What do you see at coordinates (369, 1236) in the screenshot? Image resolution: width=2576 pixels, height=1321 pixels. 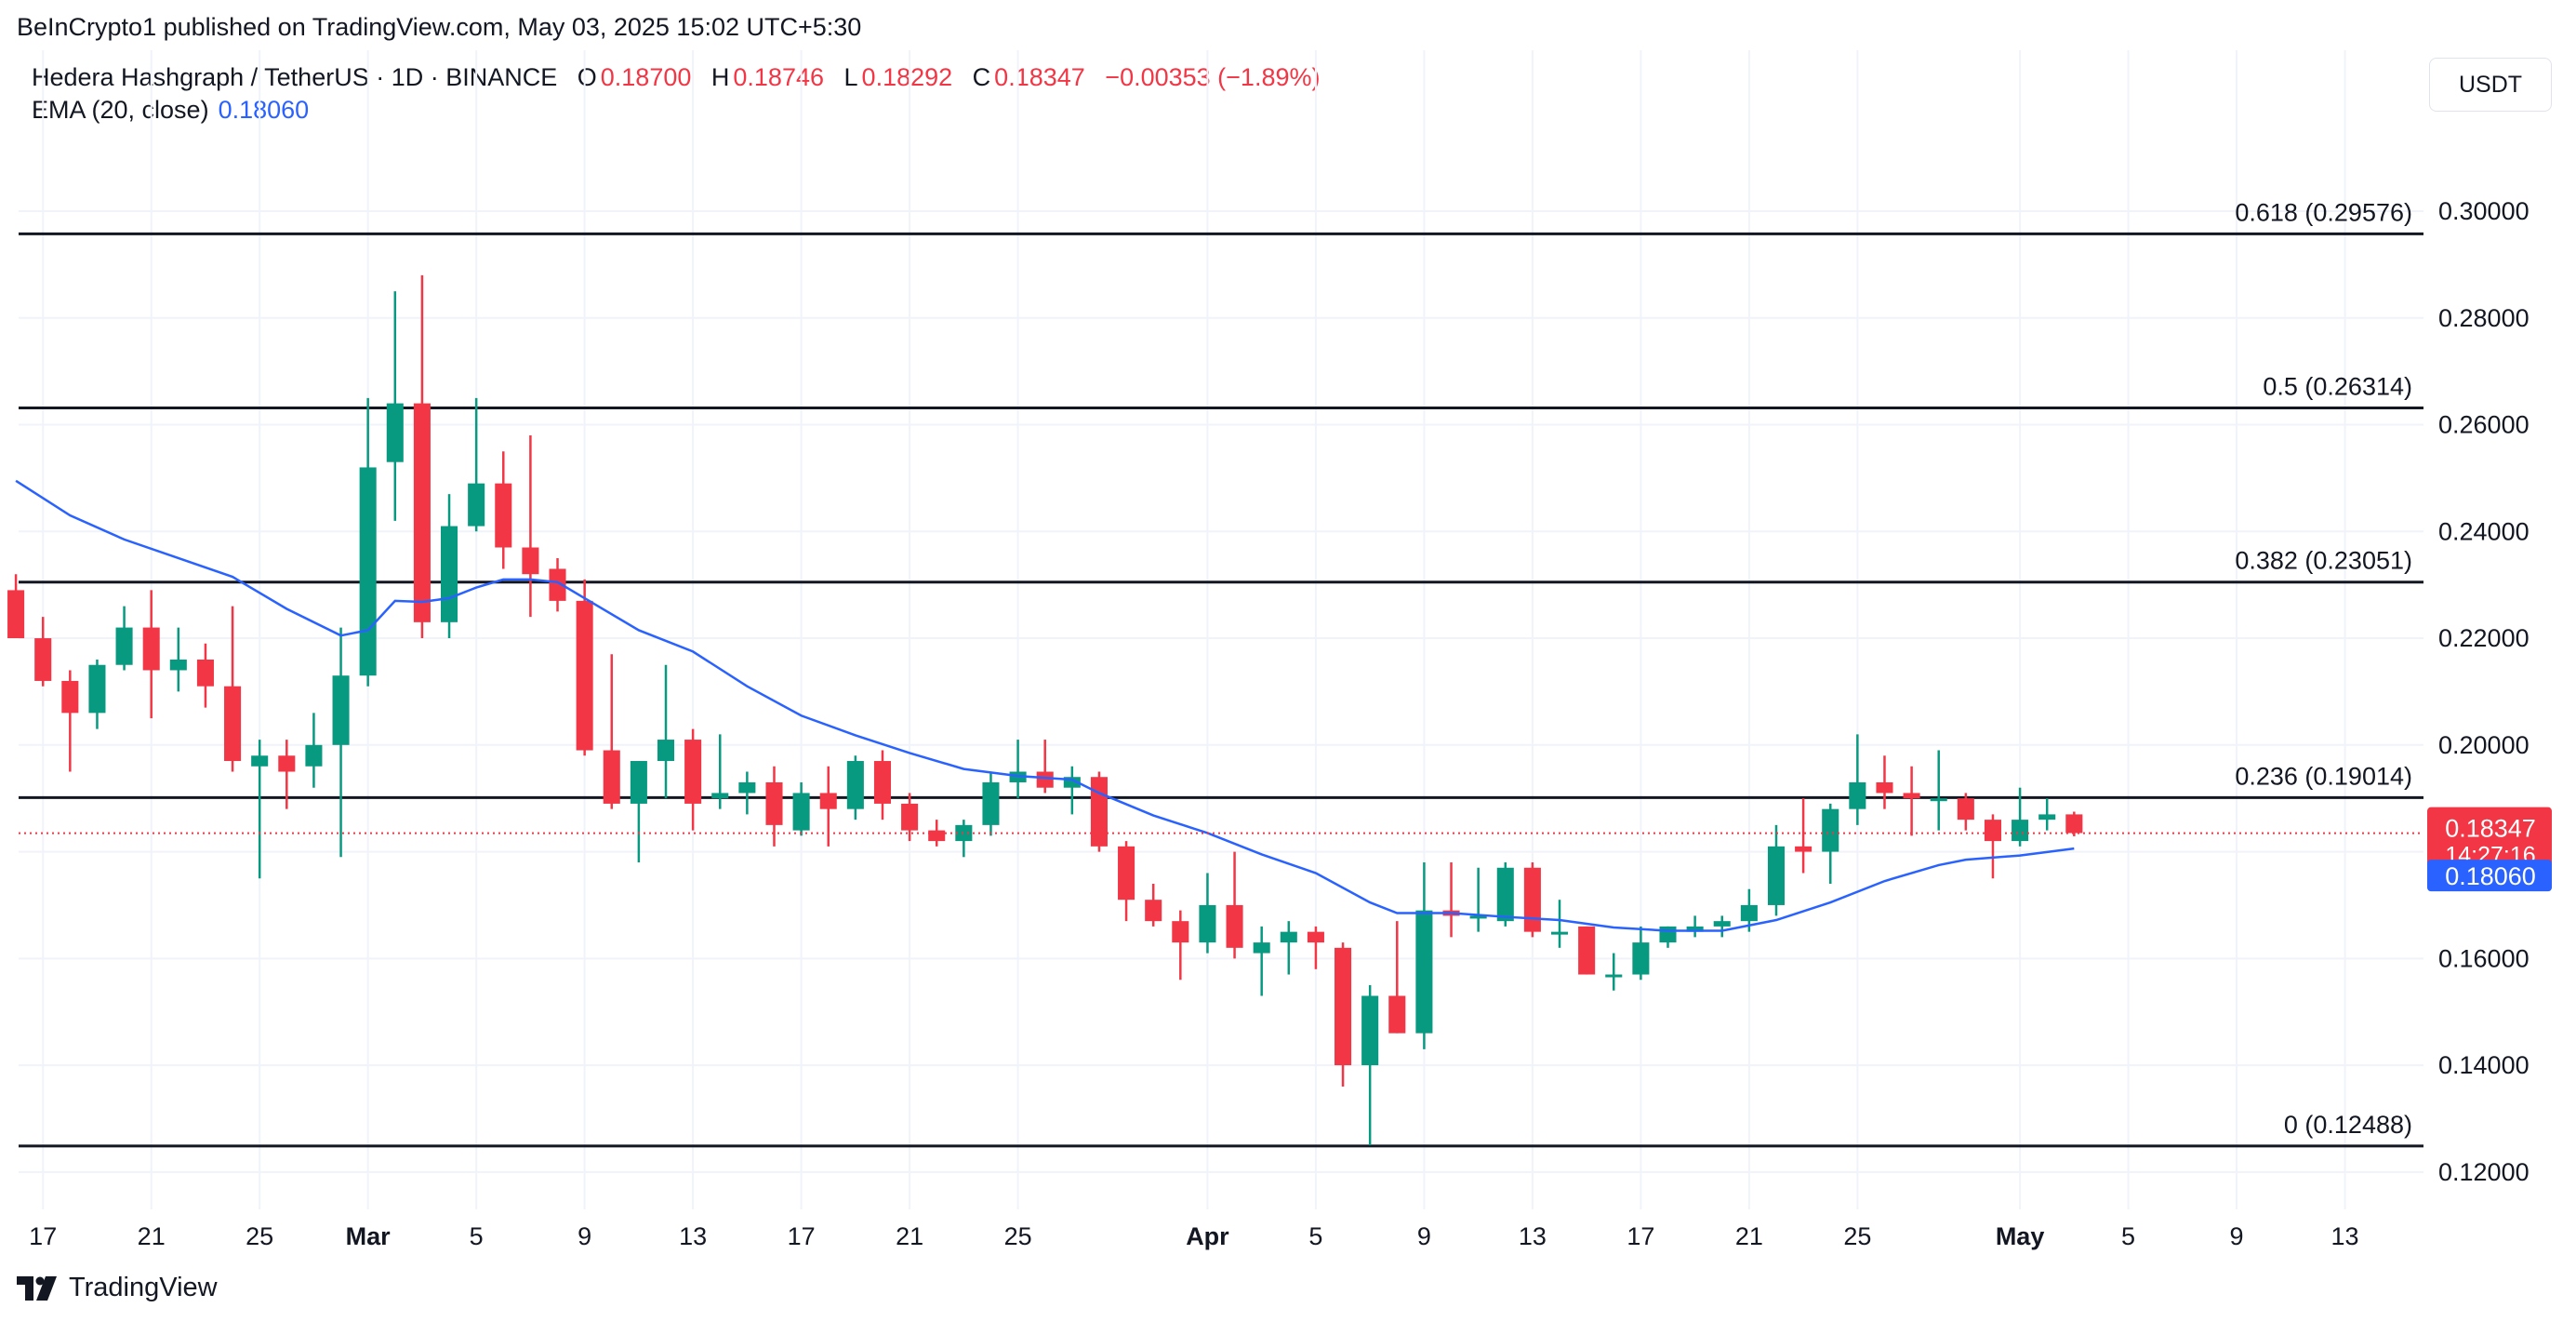 I see `x-tick-label: Mar` at bounding box center [369, 1236].